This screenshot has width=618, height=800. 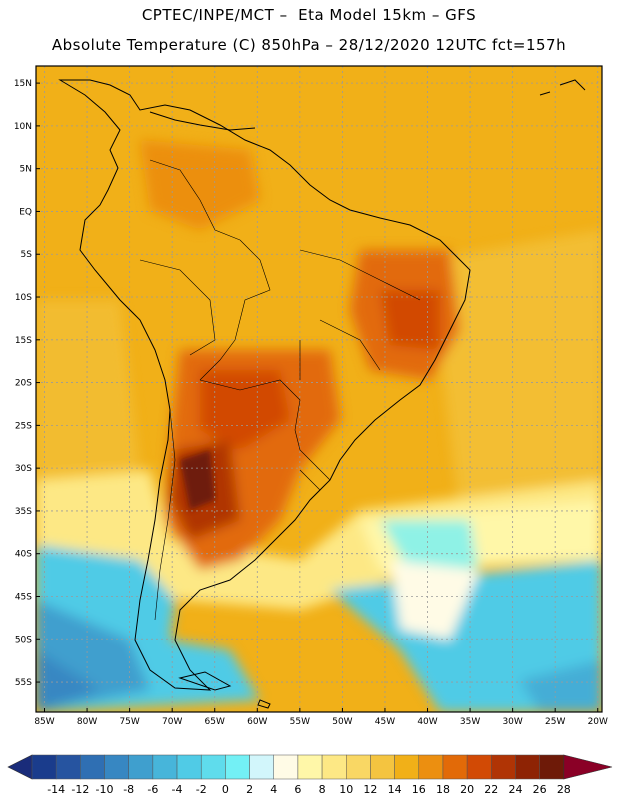 What do you see at coordinates (26, 170) in the screenshot?
I see `latitude-label: 5N` at bounding box center [26, 170].